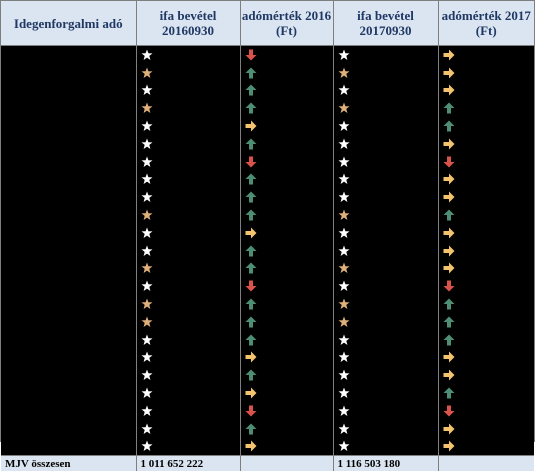 The width and height of the screenshot is (535, 471). What do you see at coordinates (69, 23) in the screenshot?
I see `col-header-idegenforgalmi-ado: Idegenforgalmi adó` at bounding box center [69, 23].